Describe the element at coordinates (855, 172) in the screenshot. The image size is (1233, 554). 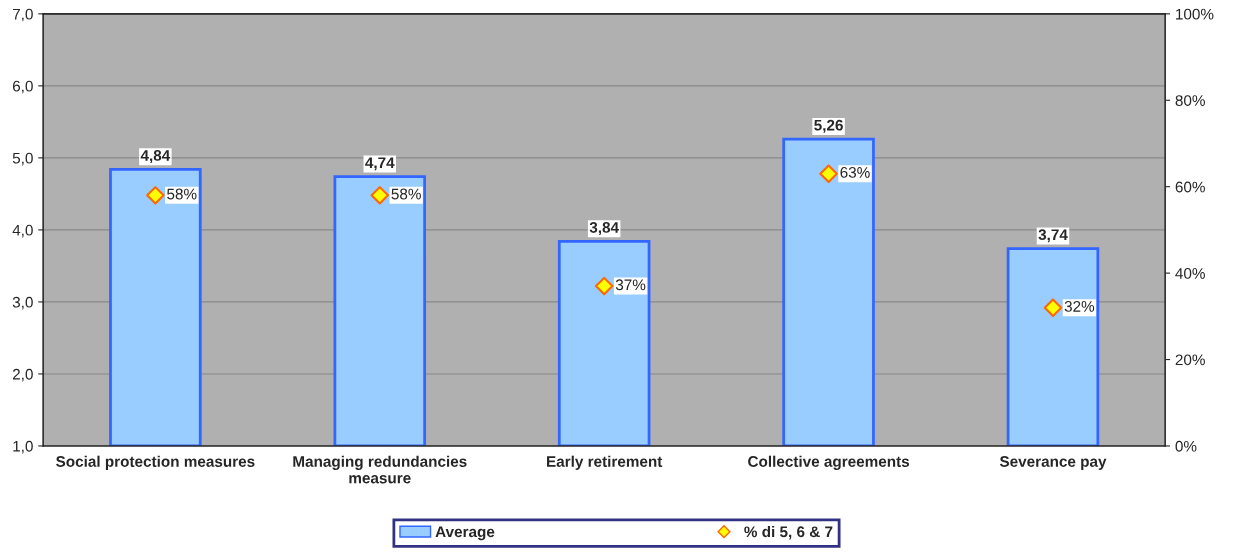
I see `data-label: 63%` at that location.